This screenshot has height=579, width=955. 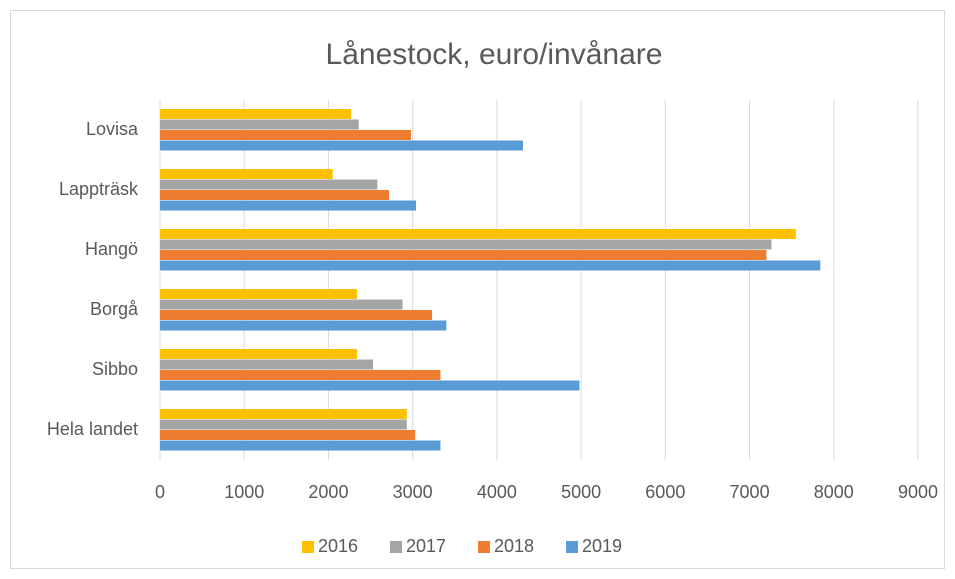 I want to click on x-tick-label: 2000, so click(x=328, y=492).